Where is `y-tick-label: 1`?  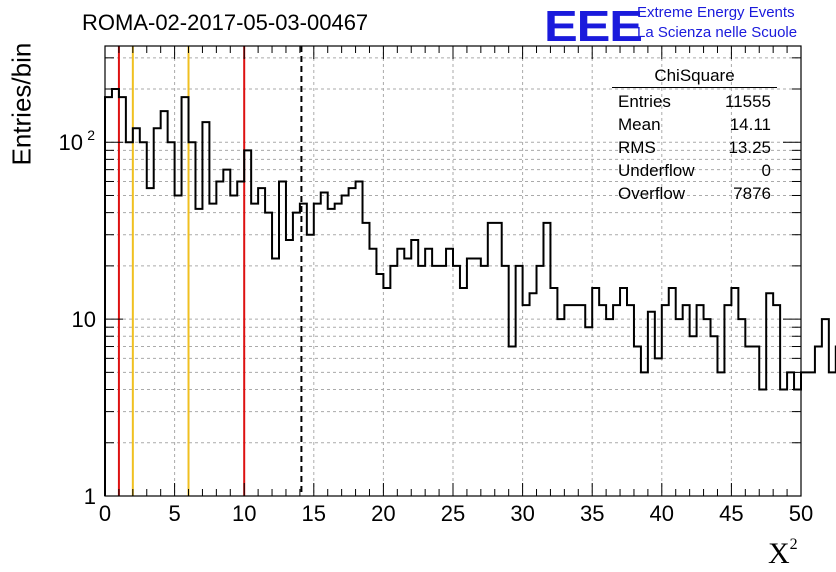 y-tick-label: 1 is located at coordinates (90, 496).